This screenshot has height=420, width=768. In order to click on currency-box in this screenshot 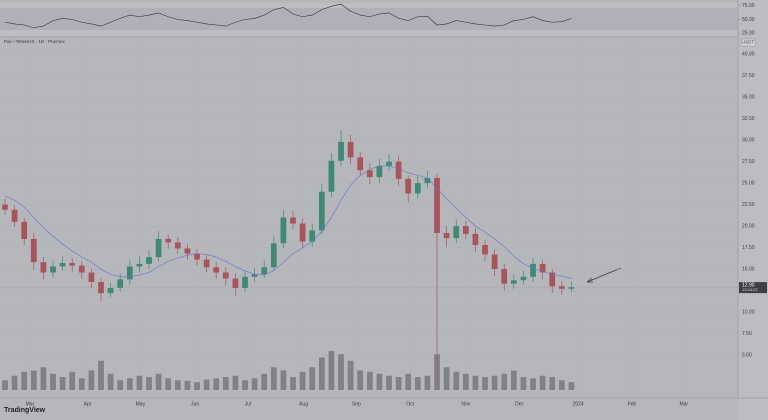, I will do `click(748, 42)`.